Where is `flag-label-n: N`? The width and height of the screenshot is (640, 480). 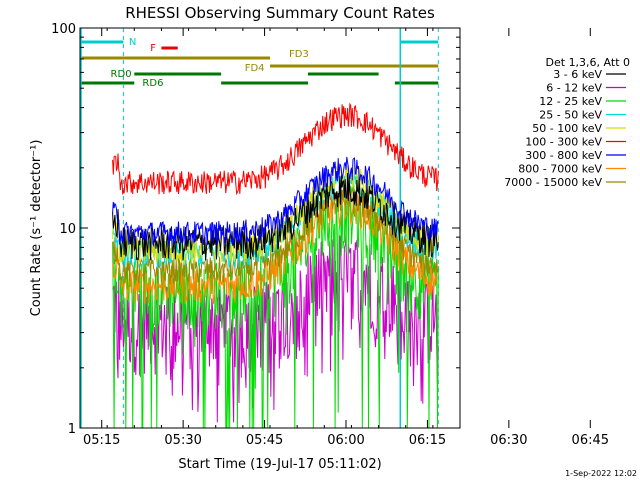
flag-label-n: N is located at coordinates (132, 42).